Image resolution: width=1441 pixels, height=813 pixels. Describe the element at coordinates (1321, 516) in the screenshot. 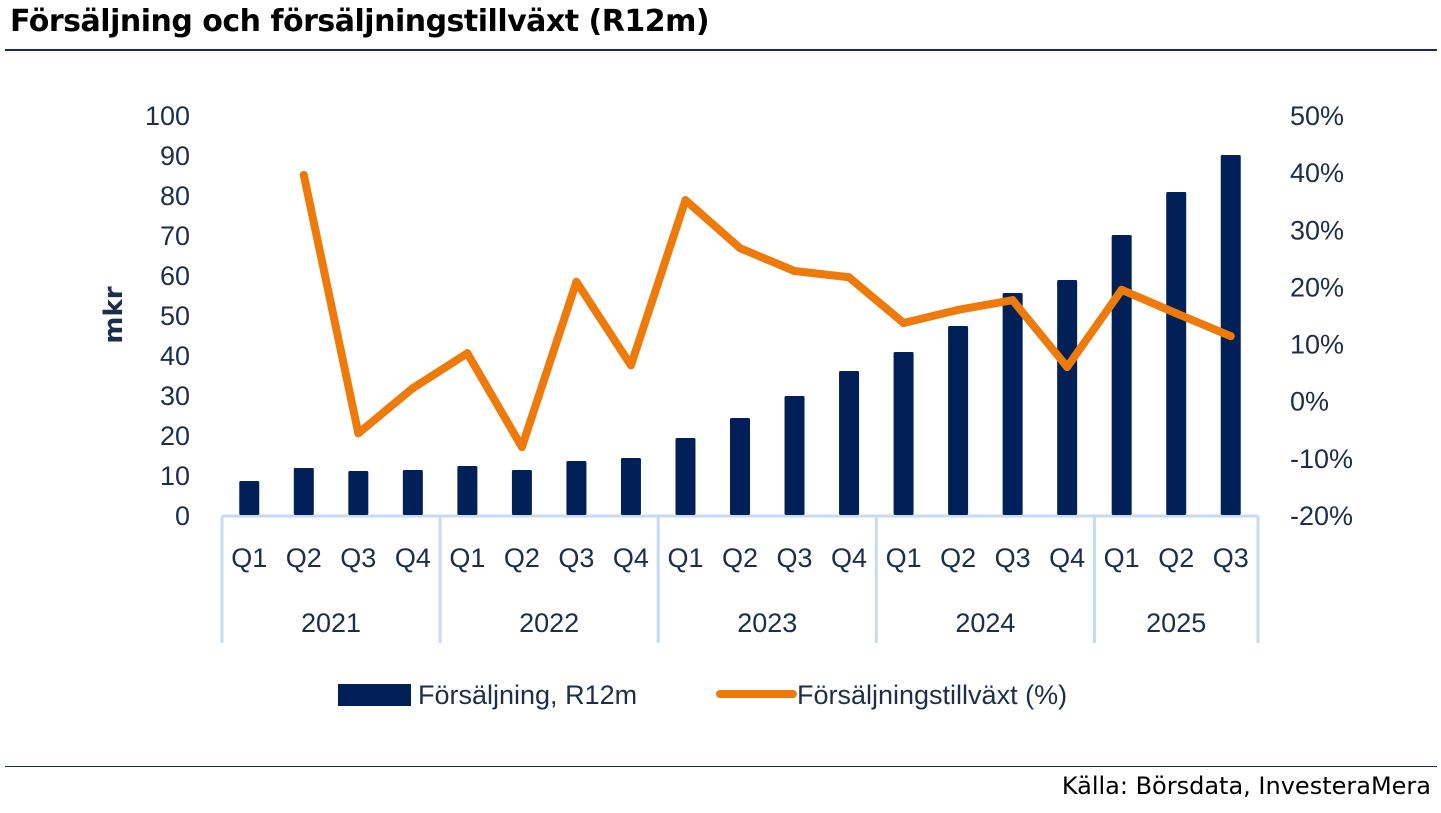

I see `y2-tick-label: -20%` at that location.